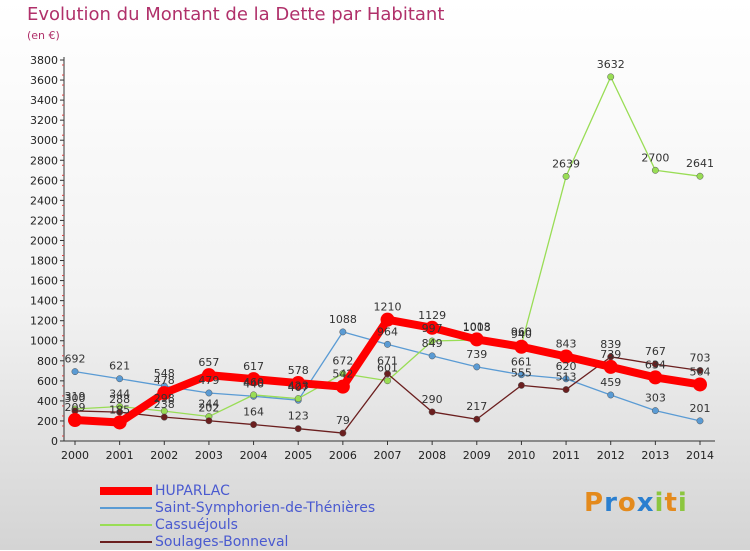 This screenshot has width=750, height=551. Describe the element at coordinates (44, 321) in the screenshot. I see `y-tick-label: 1200` at that location.